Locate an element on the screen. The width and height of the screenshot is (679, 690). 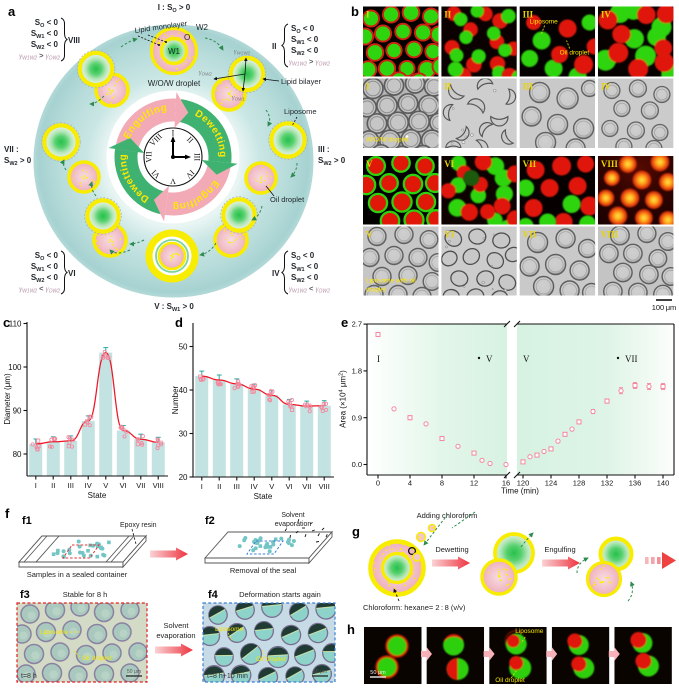
svg-text: f3 is located at coordinates (25, 595).